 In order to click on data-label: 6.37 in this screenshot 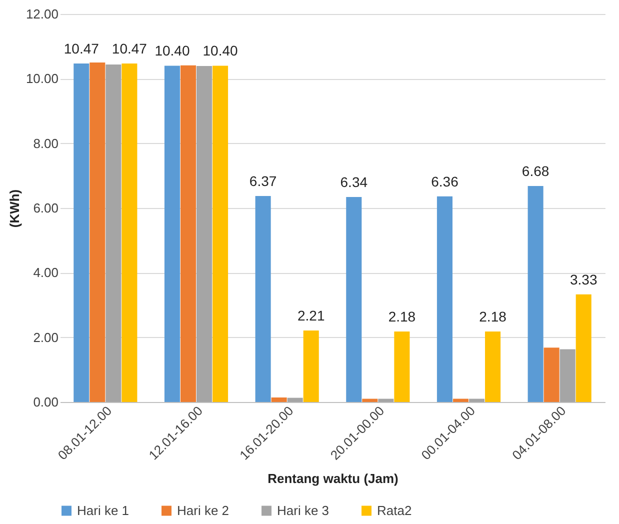, I will do `click(263, 181)`.